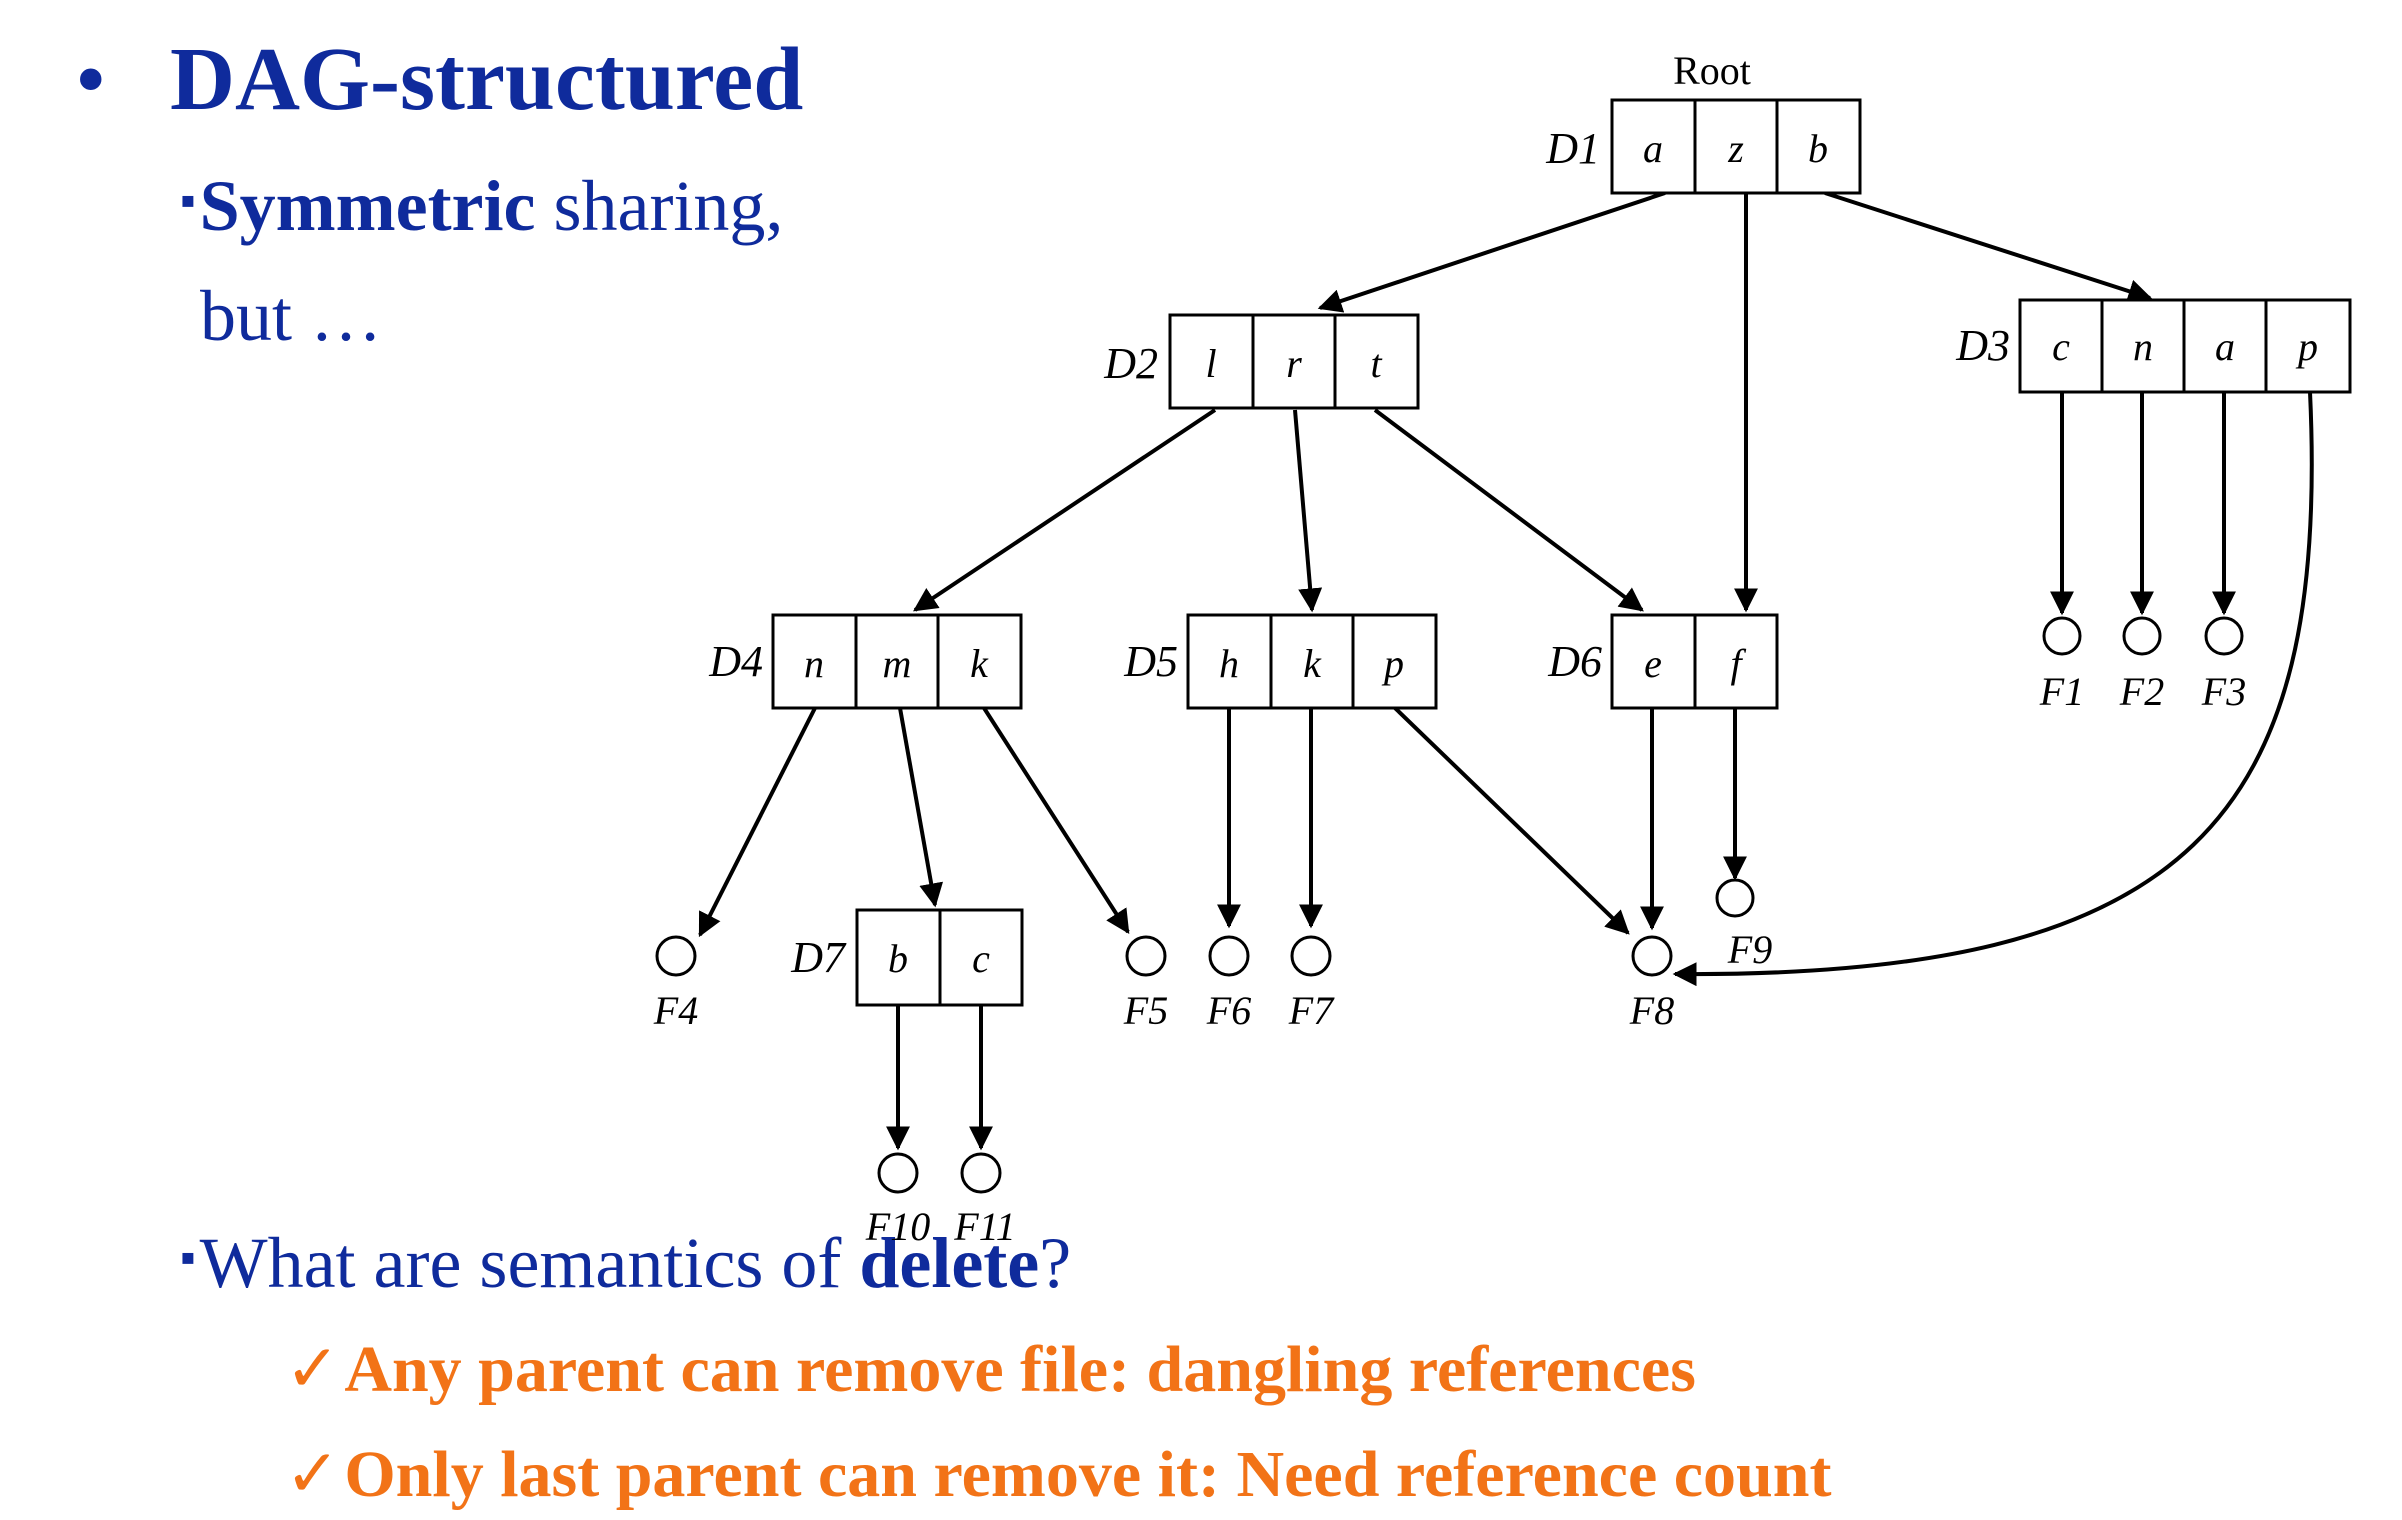  Describe the element at coordinates (1982, 345) in the screenshot. I see `dir-label: D3` at that location.